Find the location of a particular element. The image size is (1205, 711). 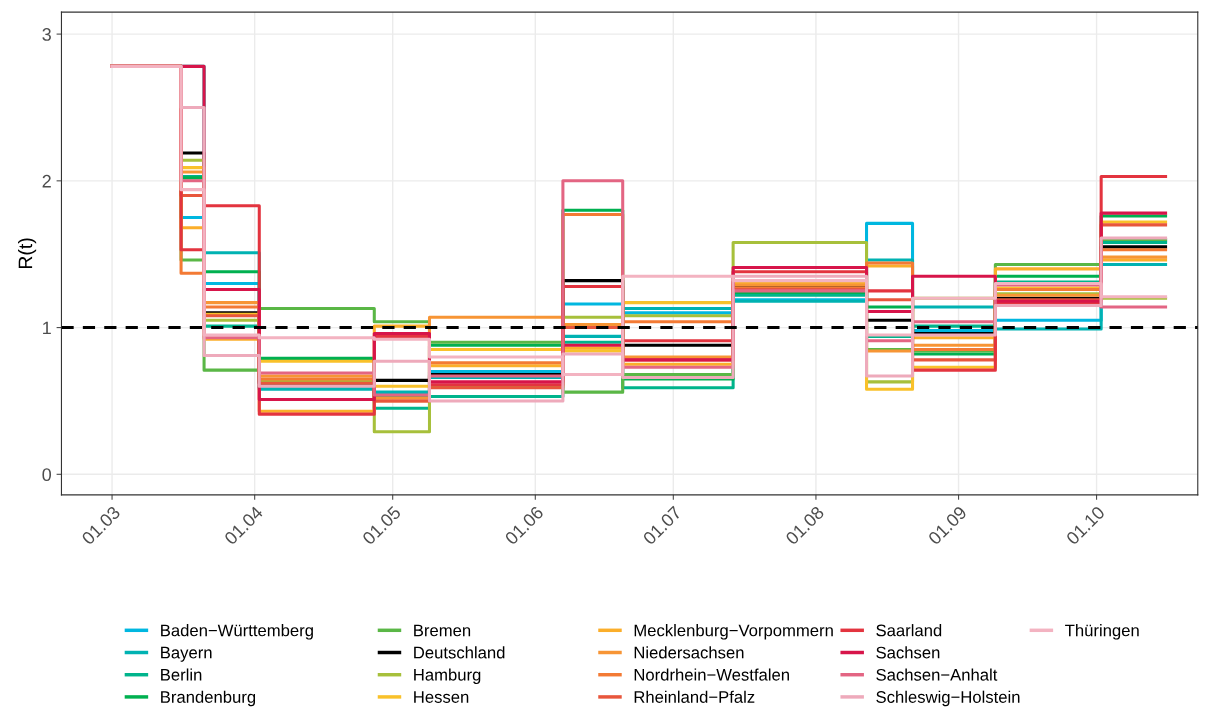

legend-label: Brandenburg is located at coordinates (208, 698).